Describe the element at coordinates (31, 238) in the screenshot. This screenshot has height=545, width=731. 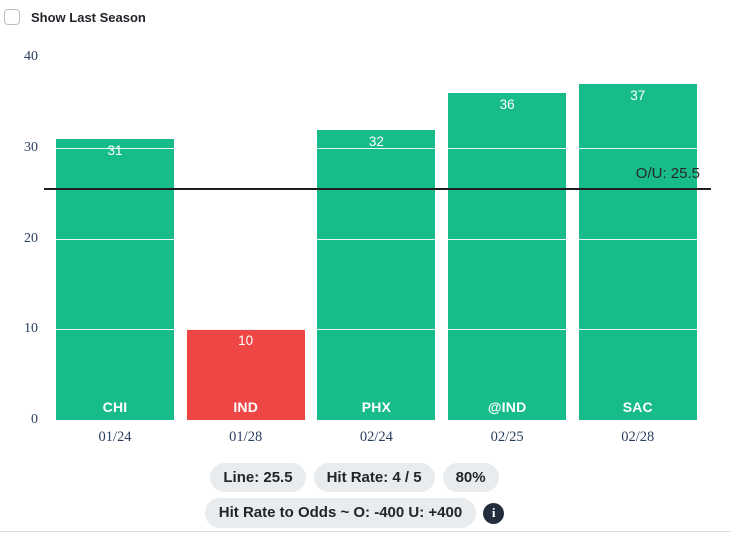
I see `y-tick-label: 20` at that location.